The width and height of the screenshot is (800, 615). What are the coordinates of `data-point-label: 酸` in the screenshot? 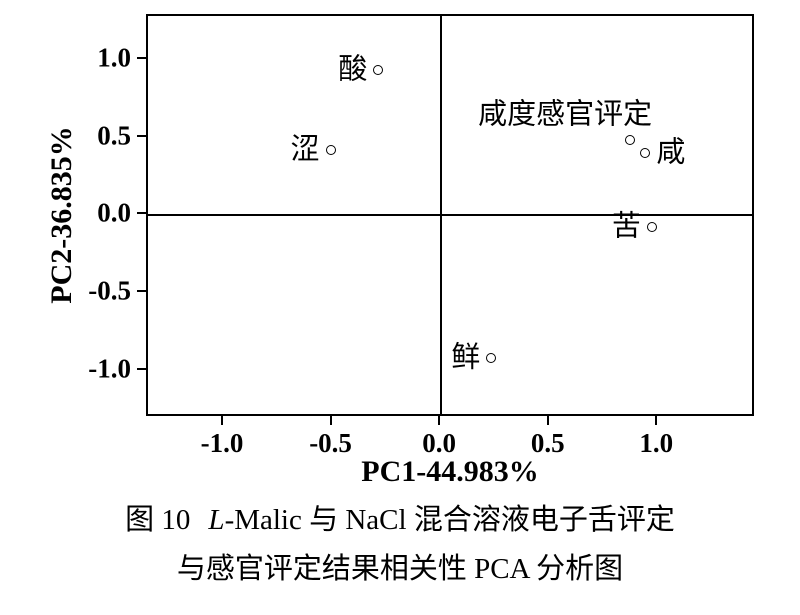 It's located at (353, 69).